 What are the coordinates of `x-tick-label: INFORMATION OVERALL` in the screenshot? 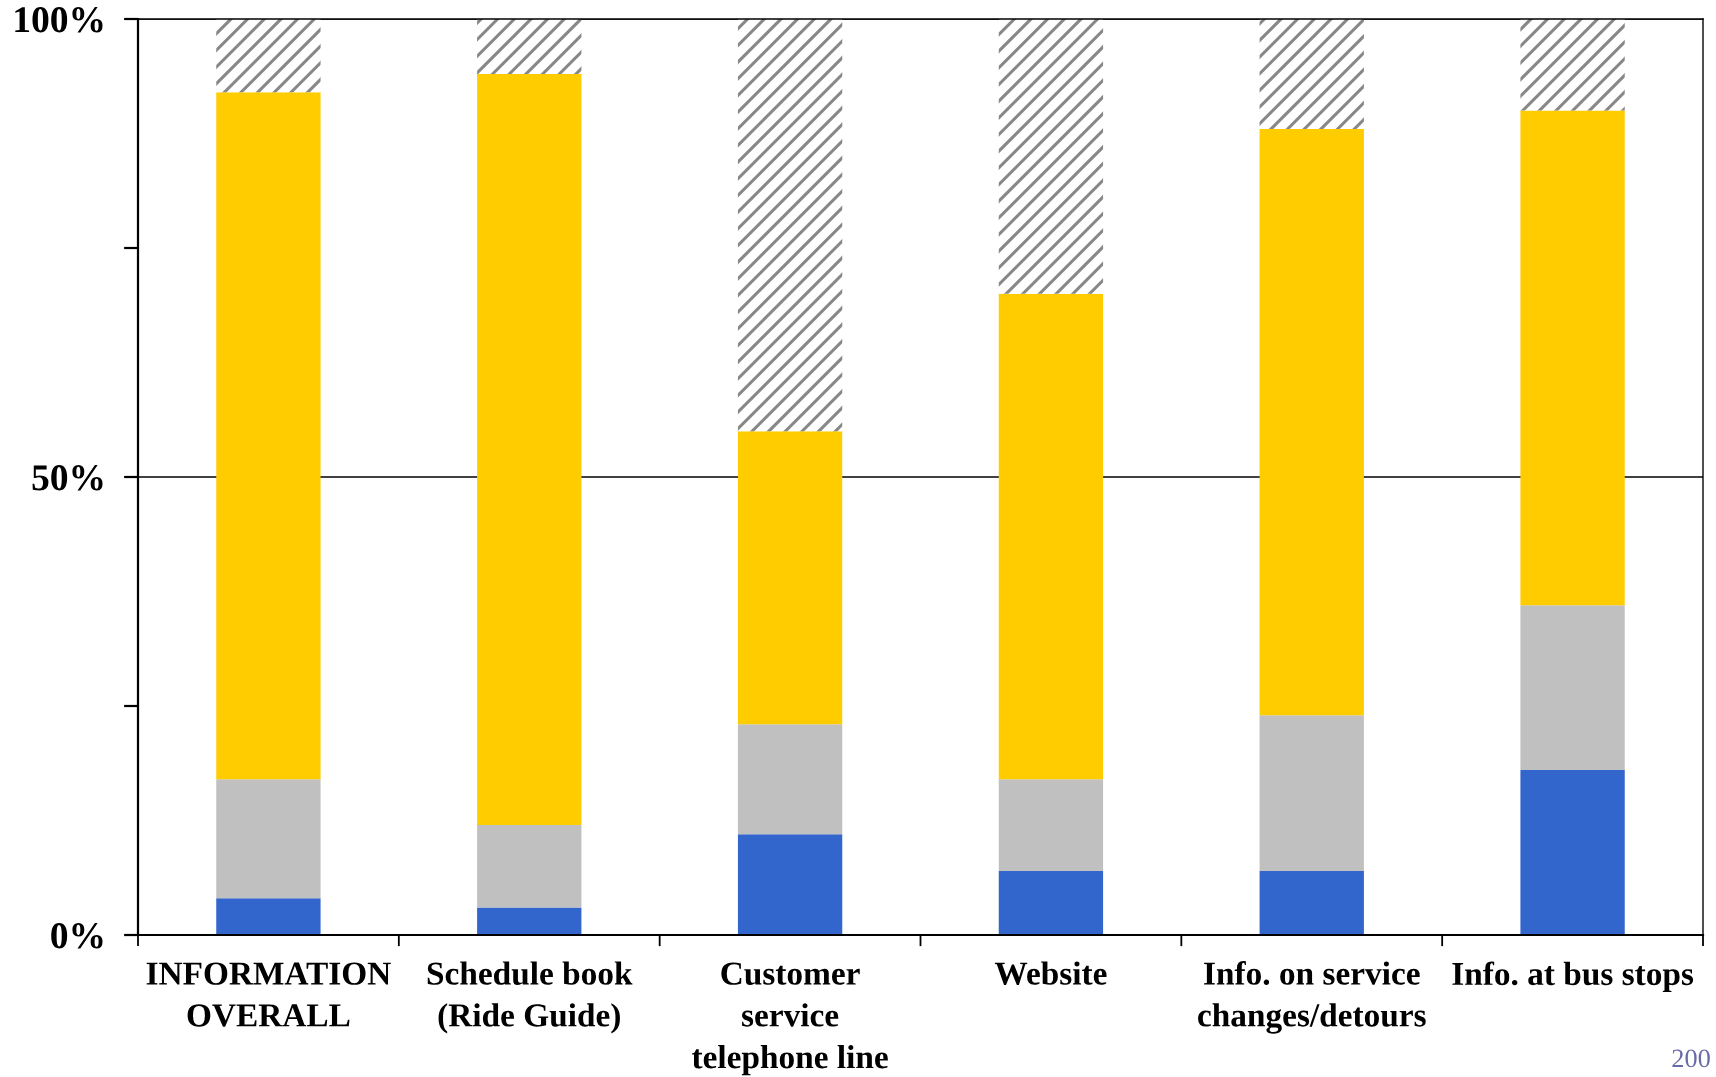 It's located at (268, 994).